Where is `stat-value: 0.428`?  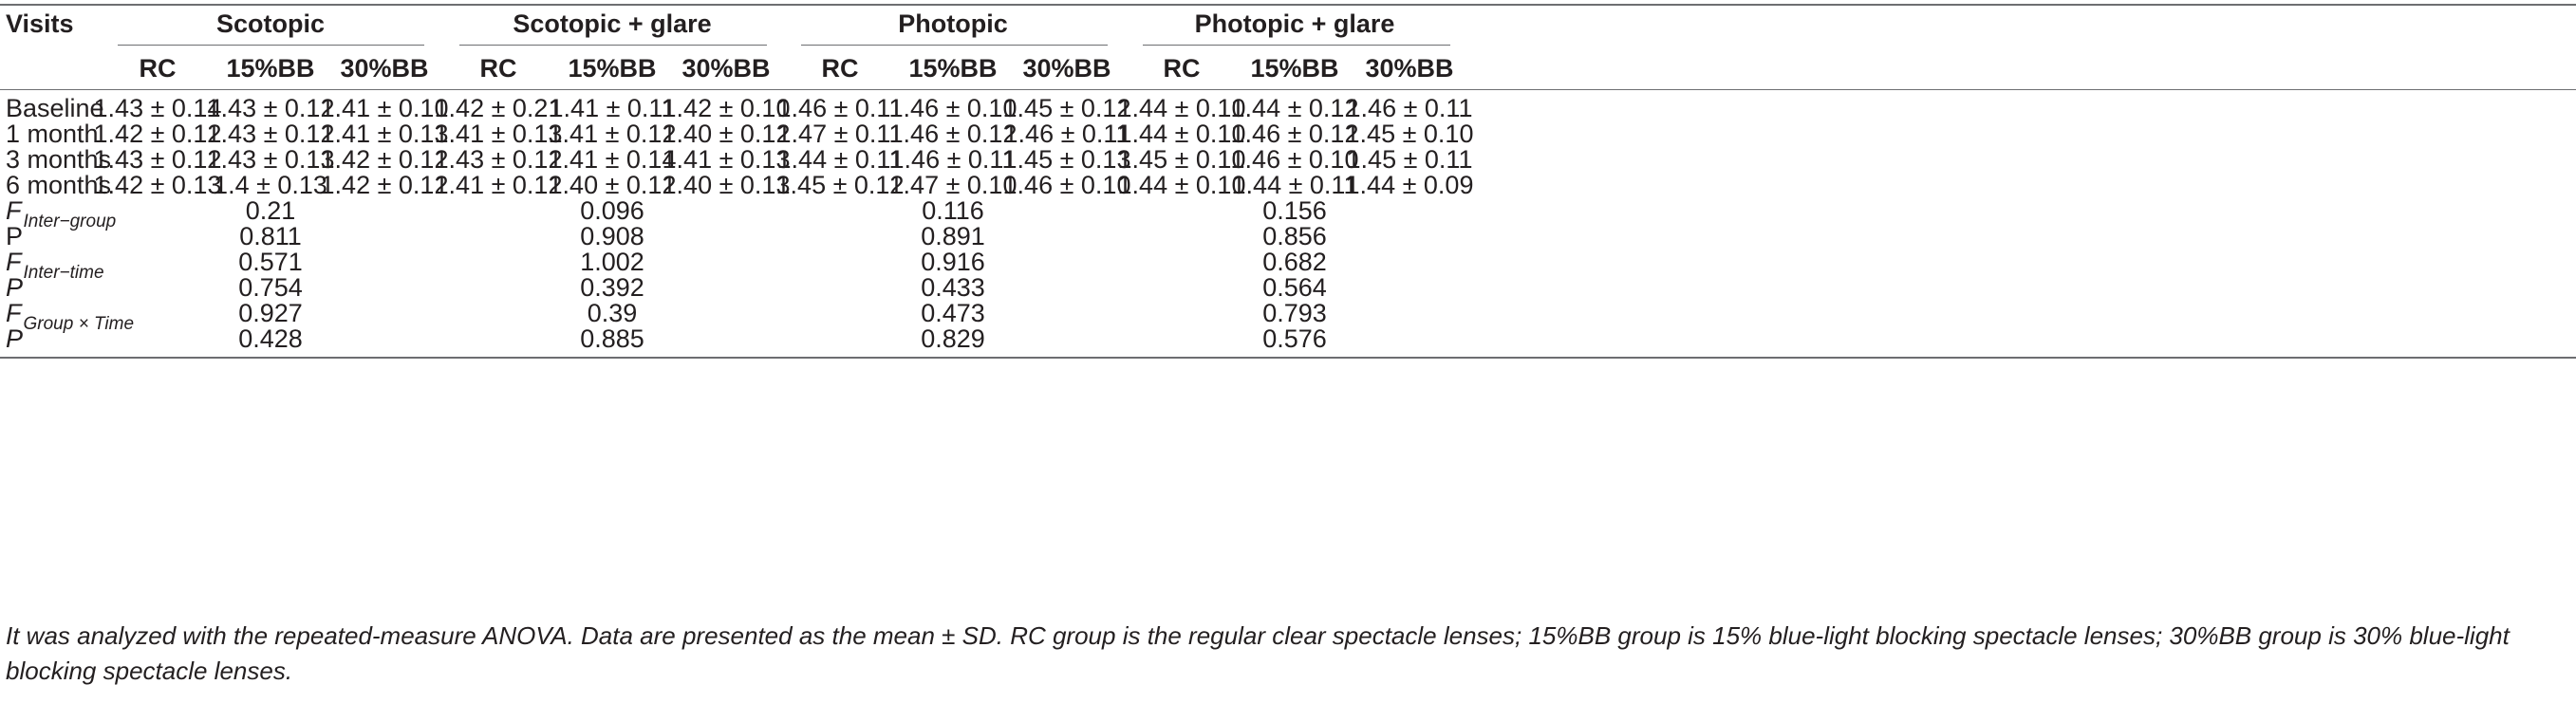
stat-value: 0.428 is located at coordinates (270, 338).